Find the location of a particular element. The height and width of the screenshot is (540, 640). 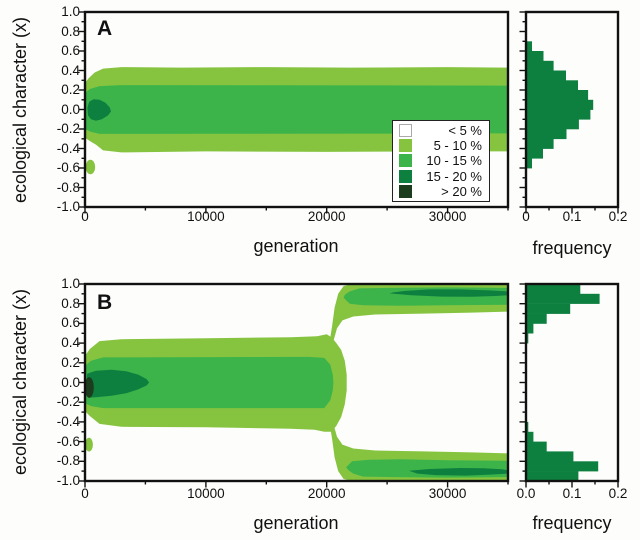

hist-axis-title-panel-b: frequency is located at coordinates (572, 523).